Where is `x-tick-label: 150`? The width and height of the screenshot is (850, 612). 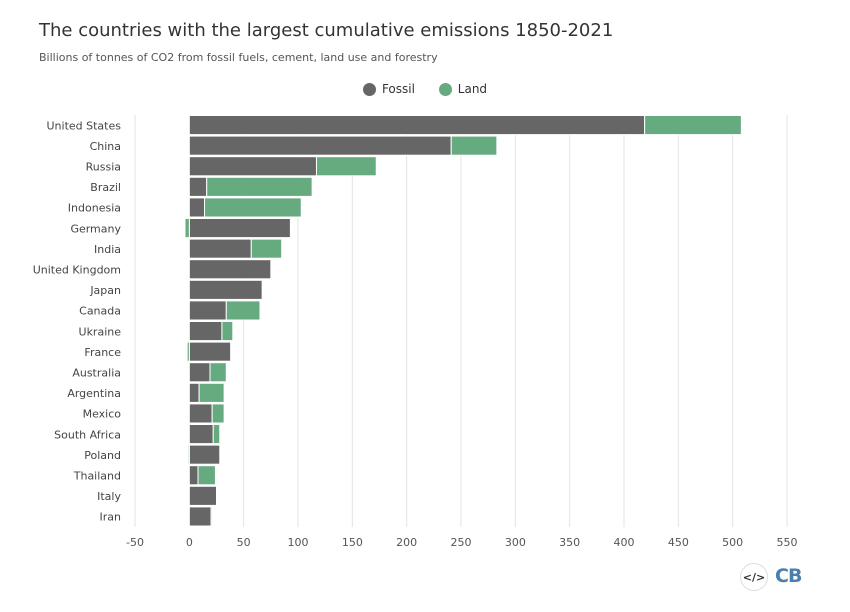 x-tick-label: 150 is located at coordinates (352, 542).